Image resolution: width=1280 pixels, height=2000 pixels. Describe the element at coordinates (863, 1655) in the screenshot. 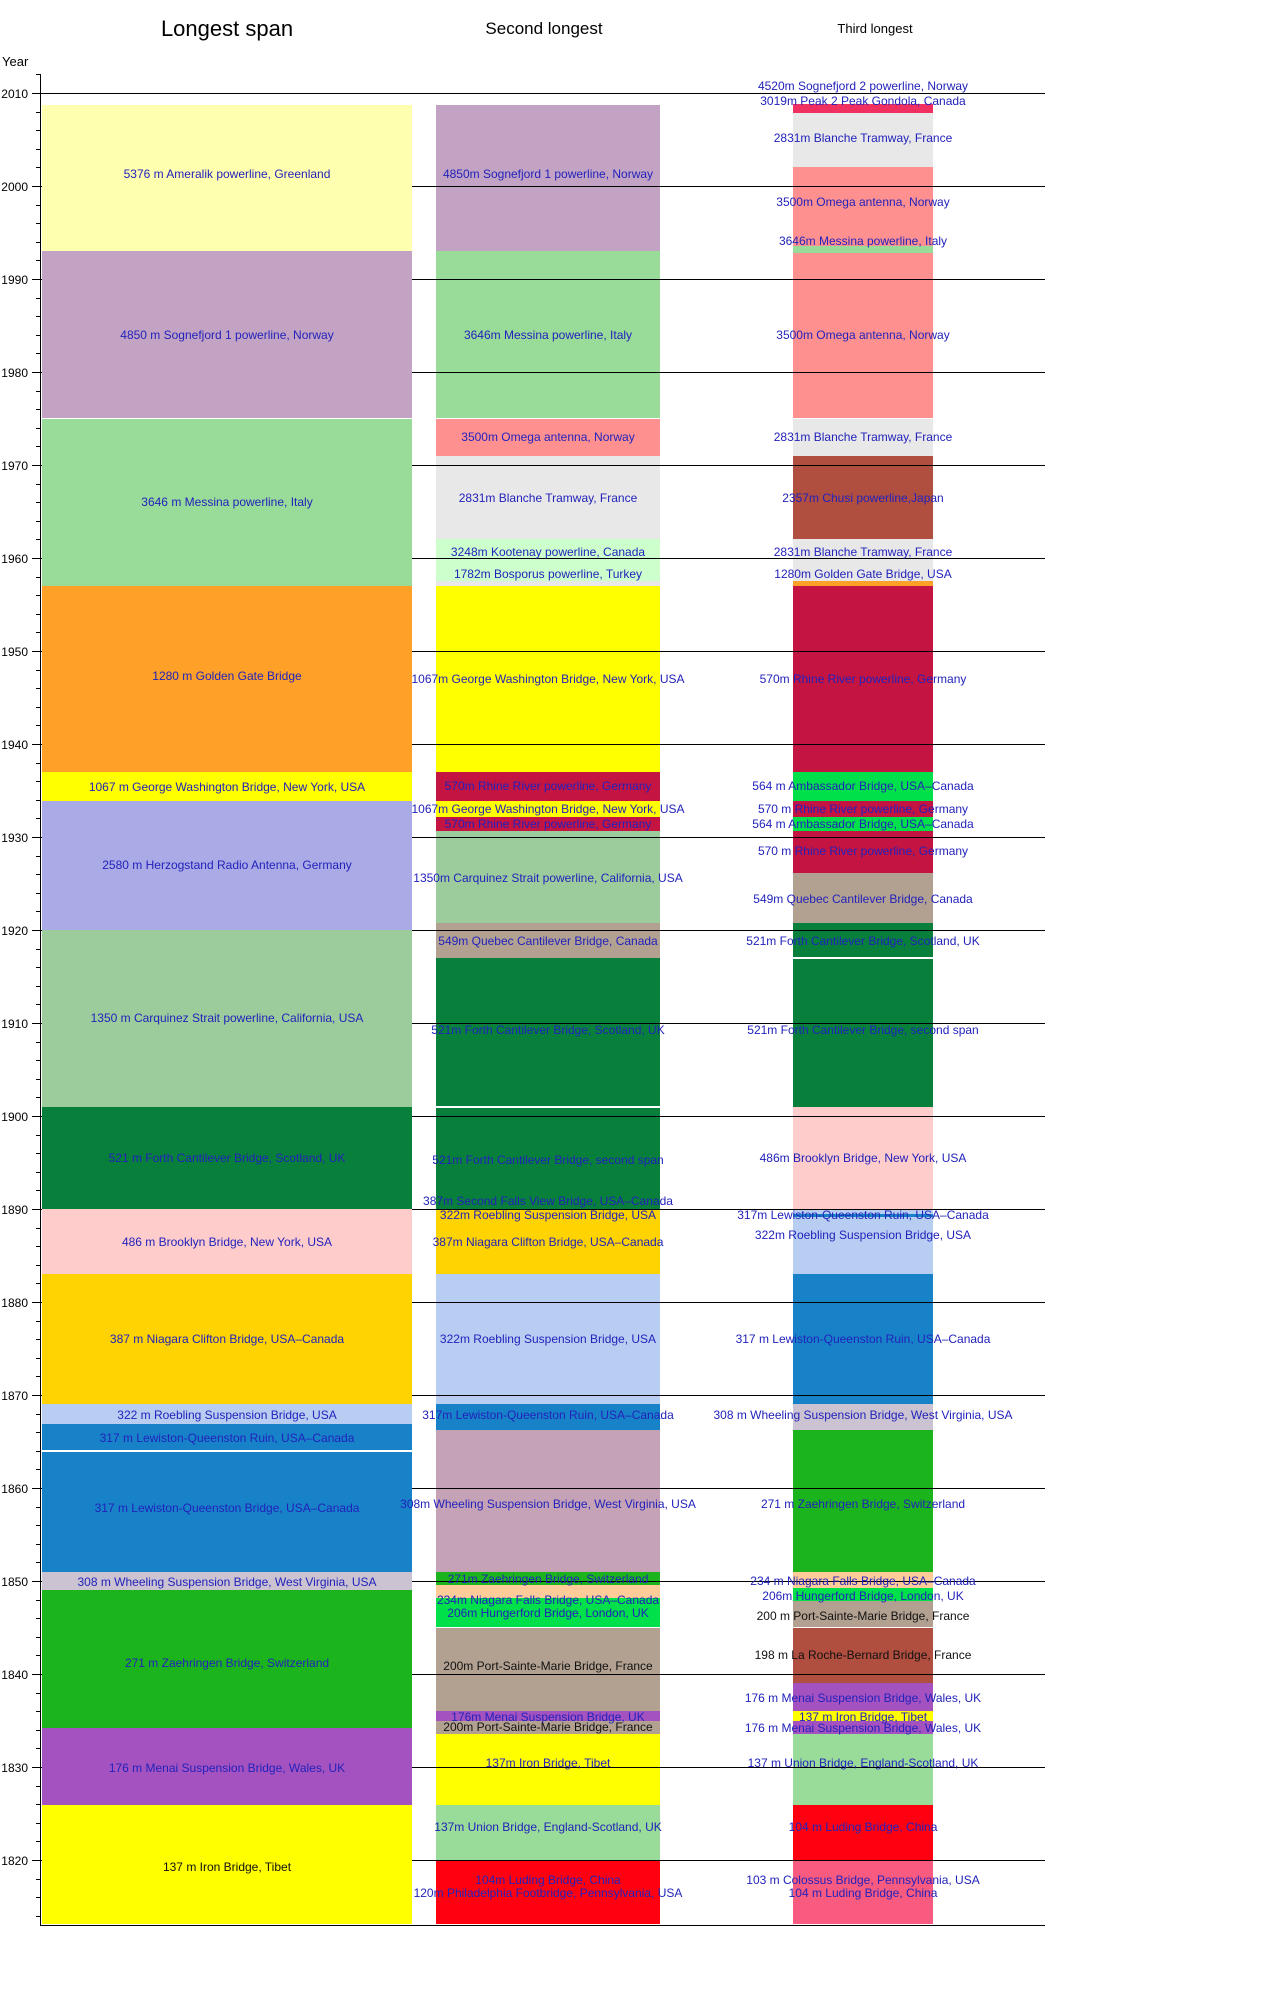

I see `band-label: 198 m La Roche-Bernard Bridge, France` at that location.